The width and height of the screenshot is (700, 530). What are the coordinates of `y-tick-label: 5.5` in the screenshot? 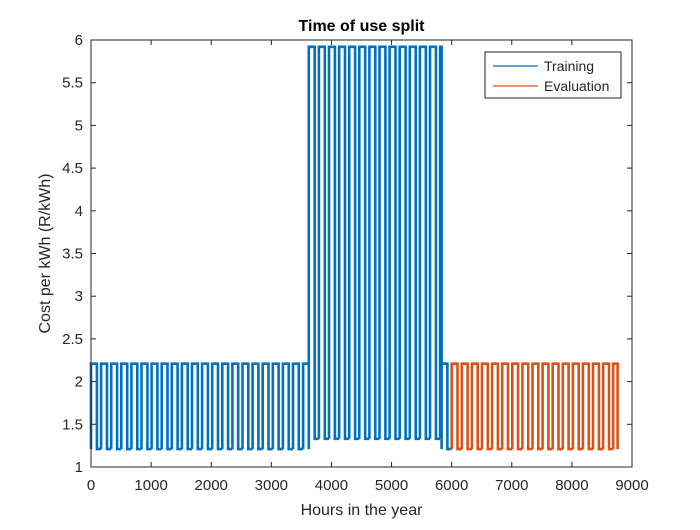 It's located at (72, 83).